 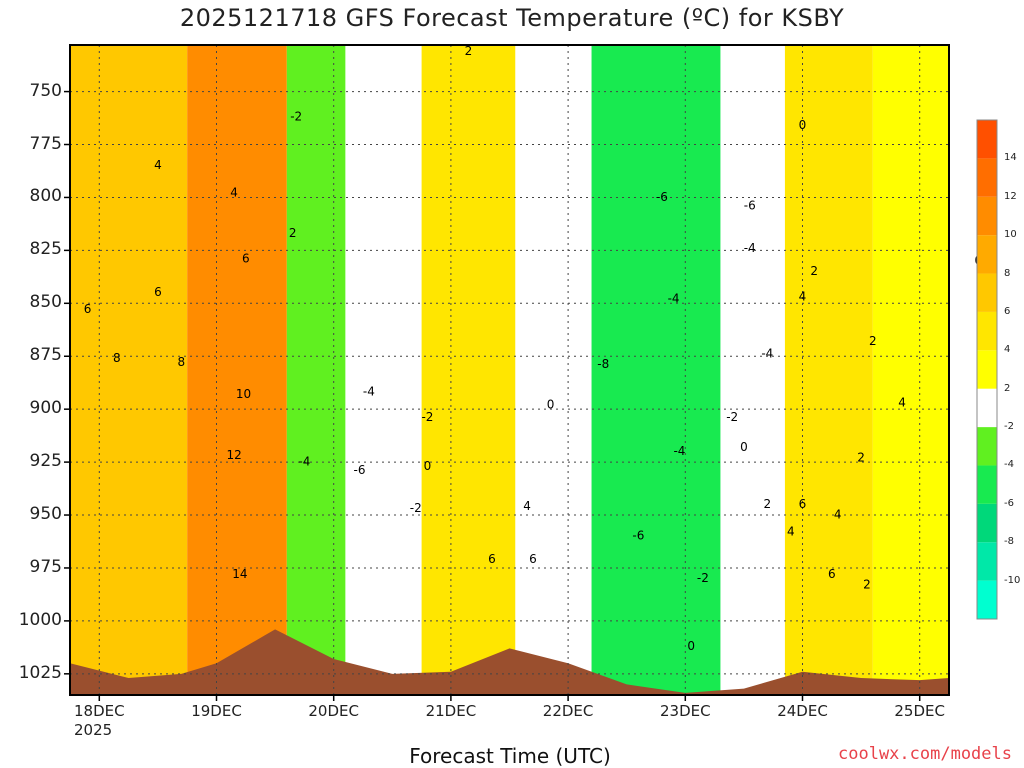 What do you see at coordinates (1007, 311) in the screenshot?
I see `colorbar-label-7: 6` at bounding box center [1007, 311].